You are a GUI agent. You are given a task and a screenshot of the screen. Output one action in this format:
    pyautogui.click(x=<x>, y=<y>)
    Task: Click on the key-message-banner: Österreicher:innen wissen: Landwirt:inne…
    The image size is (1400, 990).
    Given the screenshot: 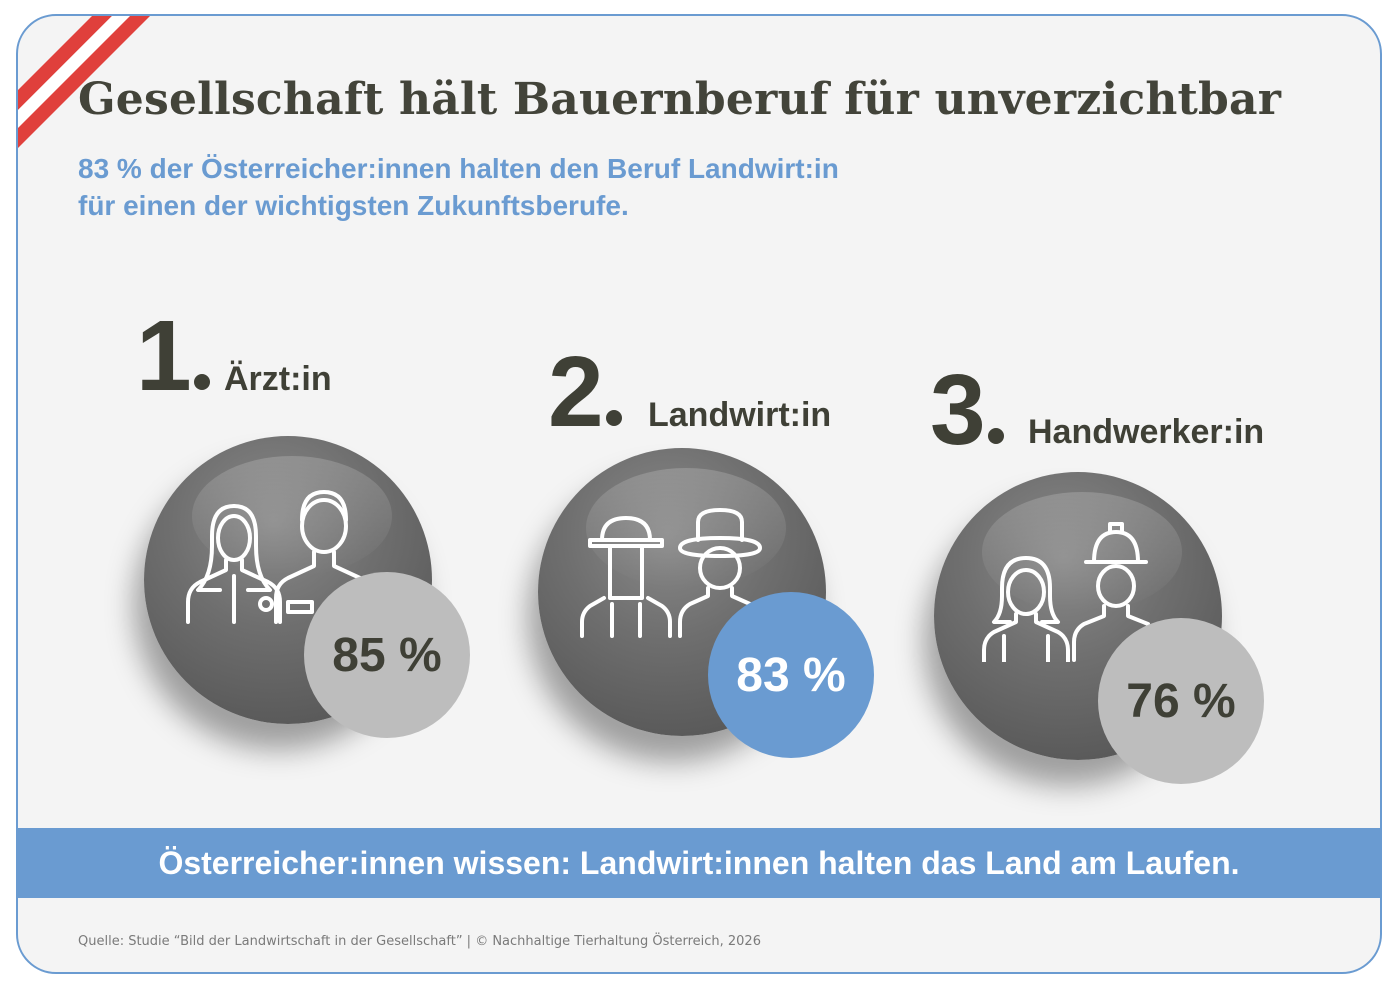 What is the action you would take?
    pyautogui.click(x=699, y=863)
    